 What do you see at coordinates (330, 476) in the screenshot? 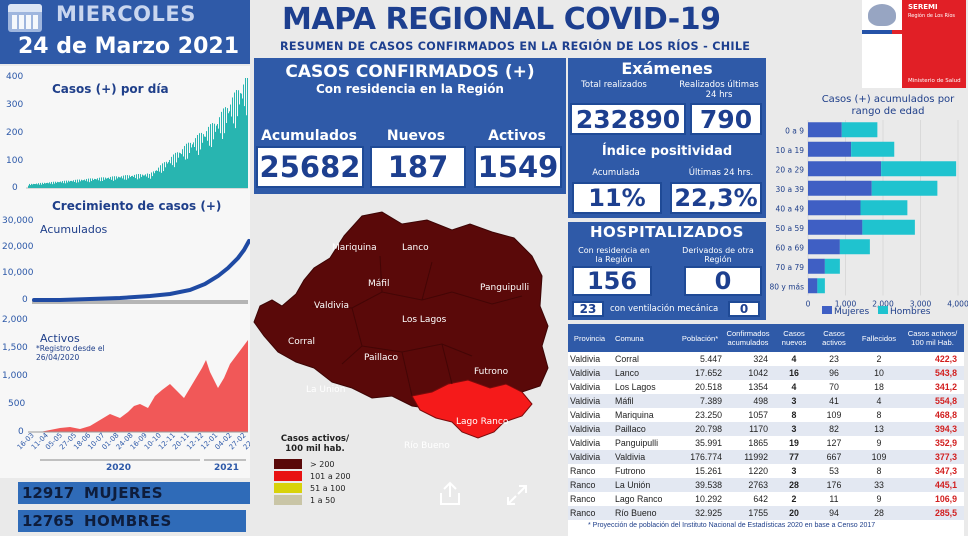
I see `legend-label: 101 a 200` at bounding box center [330, 476].